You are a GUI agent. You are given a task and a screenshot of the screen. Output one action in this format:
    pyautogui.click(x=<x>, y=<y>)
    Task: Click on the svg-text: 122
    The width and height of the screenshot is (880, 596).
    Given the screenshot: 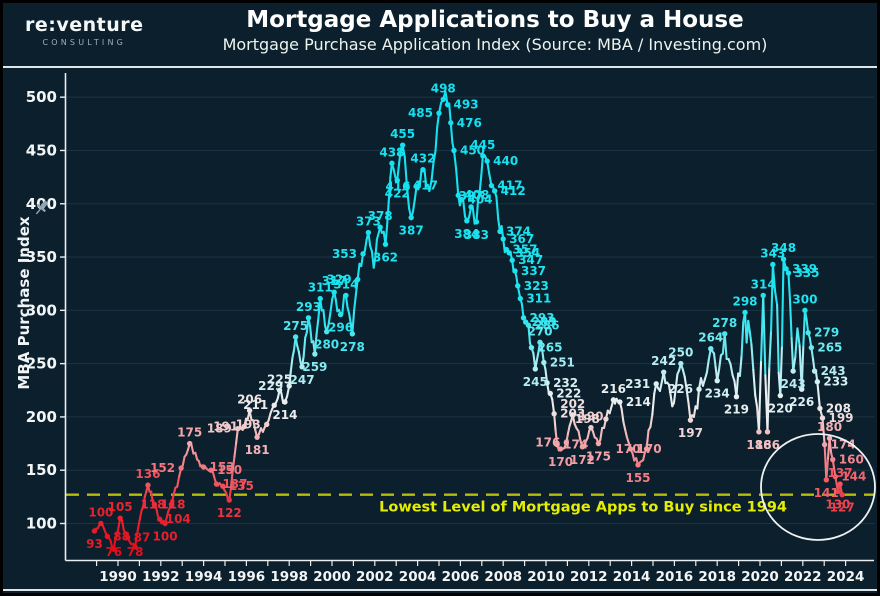 What is the action you would take?
    pyautogui.click(x=229, y=513)
    